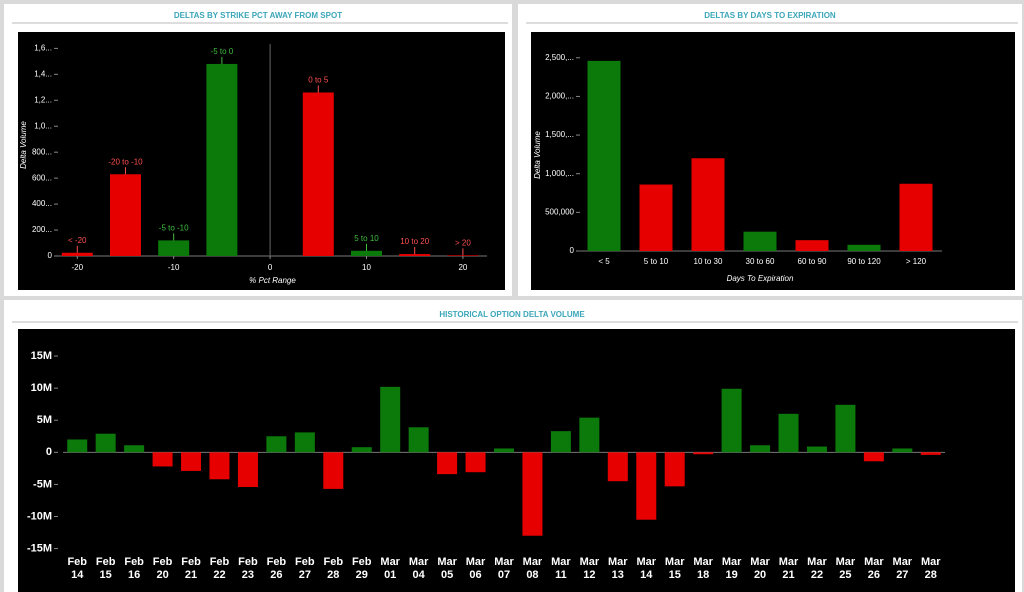  What do you see at coordinates (760, 278) in the screenshot?
I see `x-axis-label: Days To Expiration` at bounding box center [760, 278].